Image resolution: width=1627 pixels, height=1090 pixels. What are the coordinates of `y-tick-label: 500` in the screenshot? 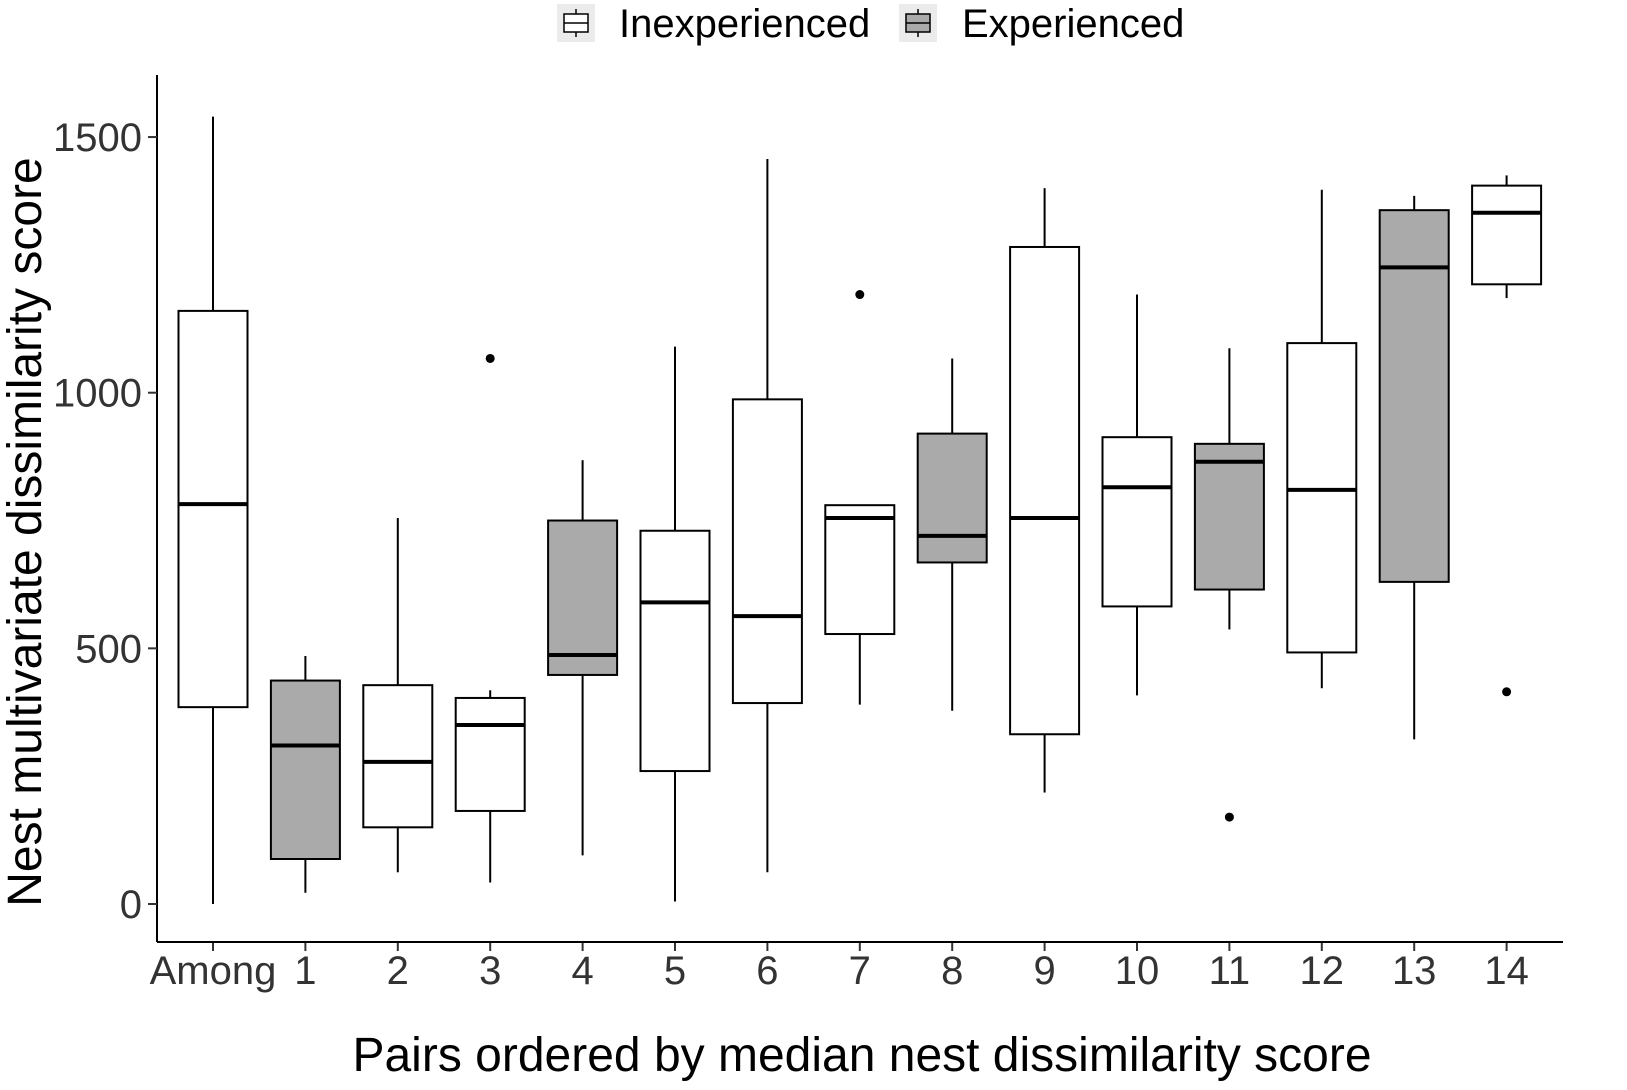 It's located at (108, 649).